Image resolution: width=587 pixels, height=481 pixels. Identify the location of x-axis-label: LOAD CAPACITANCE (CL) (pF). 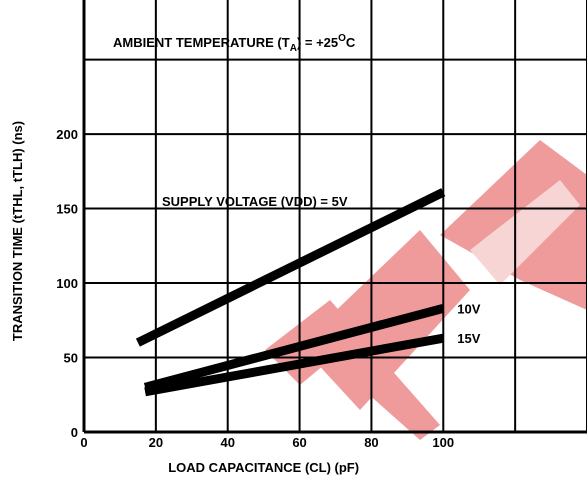
(263, 467).